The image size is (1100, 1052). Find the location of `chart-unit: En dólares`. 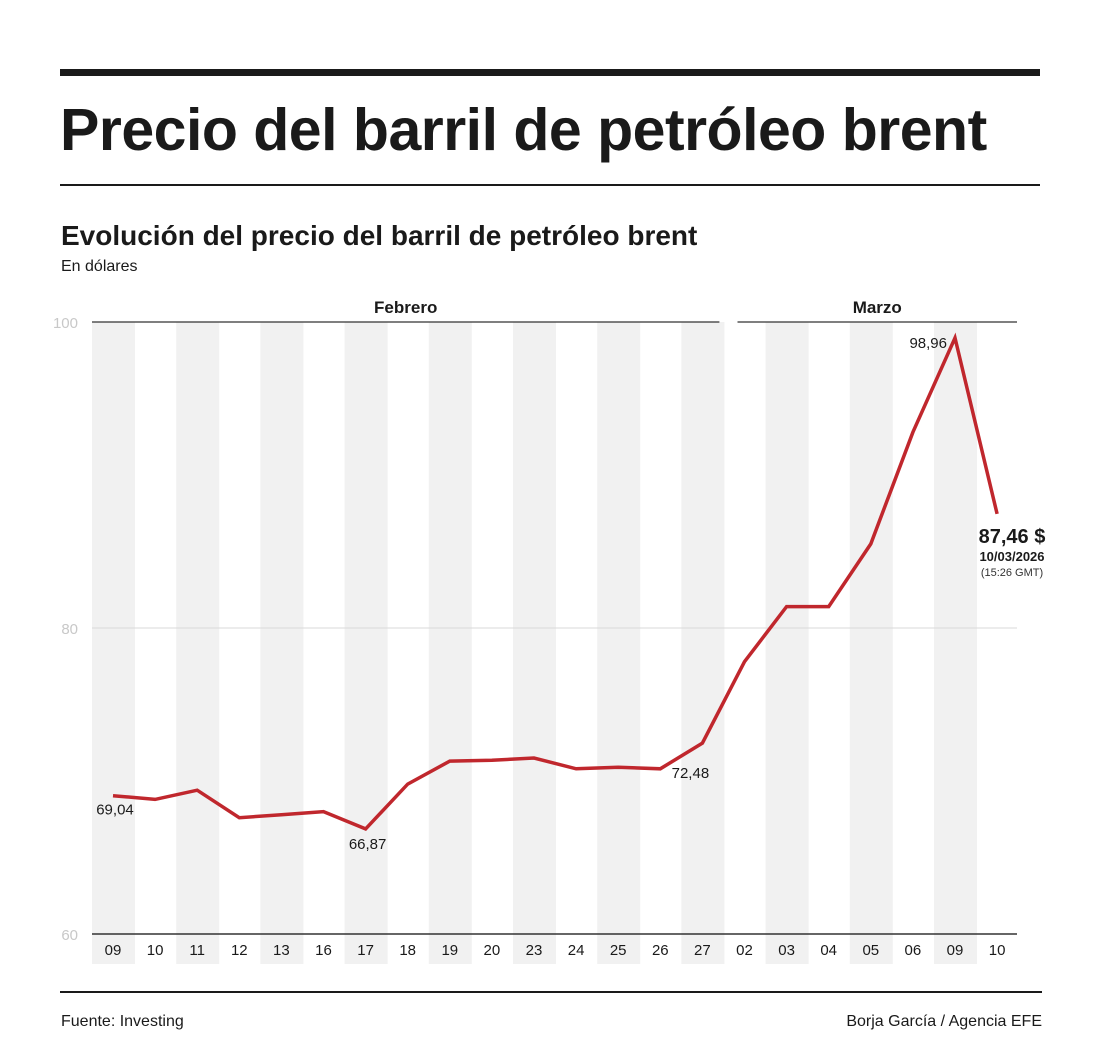

chart-unit: En dólares is located at coordinates (99, 266).